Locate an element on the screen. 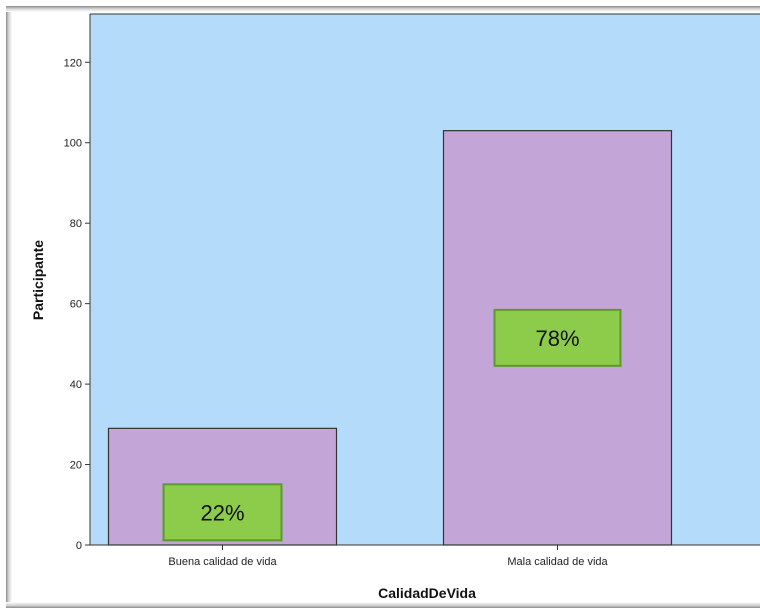 This screenshot has height=610, width=760. y-tick-label: 40 is located at coordinates (76, 385).